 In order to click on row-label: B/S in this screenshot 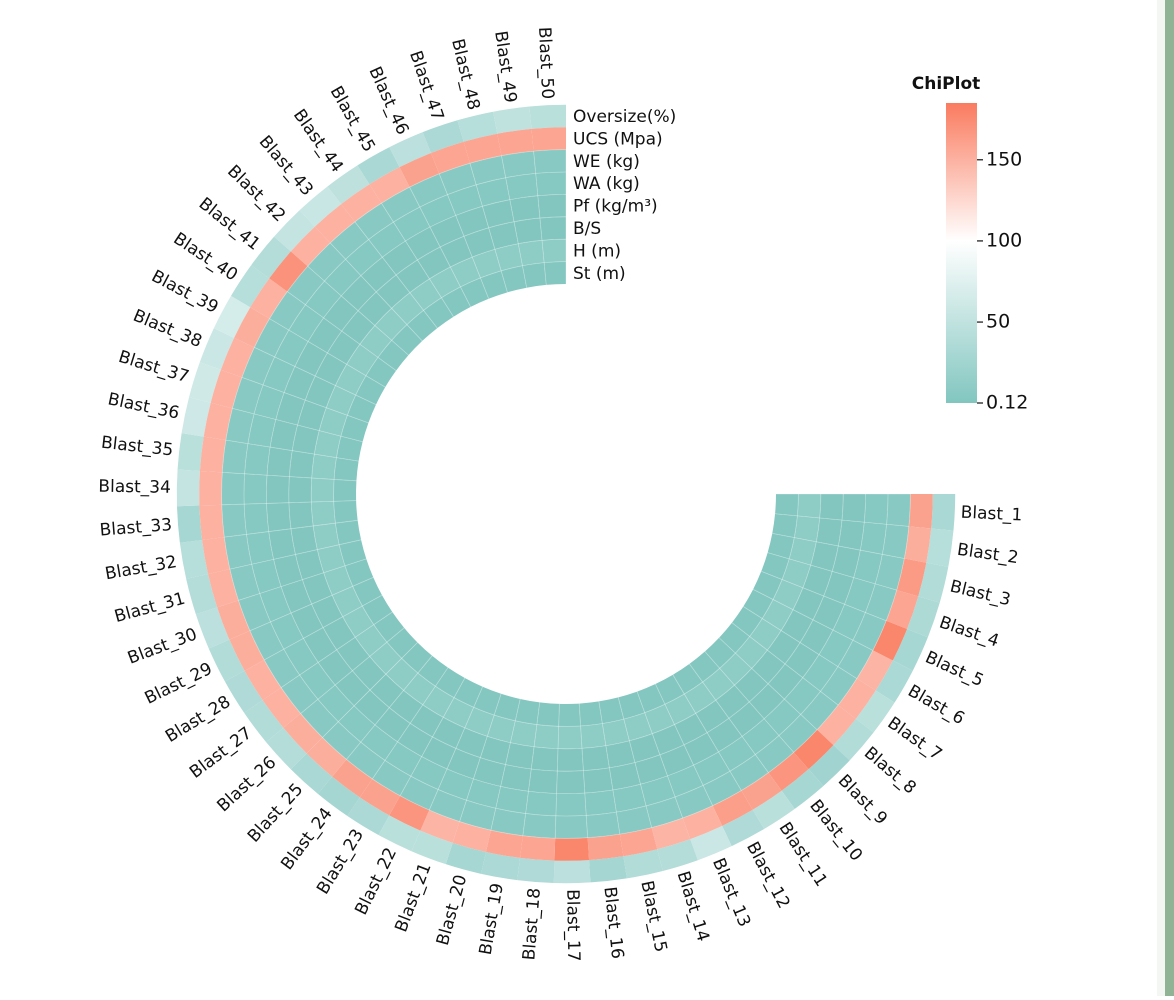, I will do `click(587, 229)`.